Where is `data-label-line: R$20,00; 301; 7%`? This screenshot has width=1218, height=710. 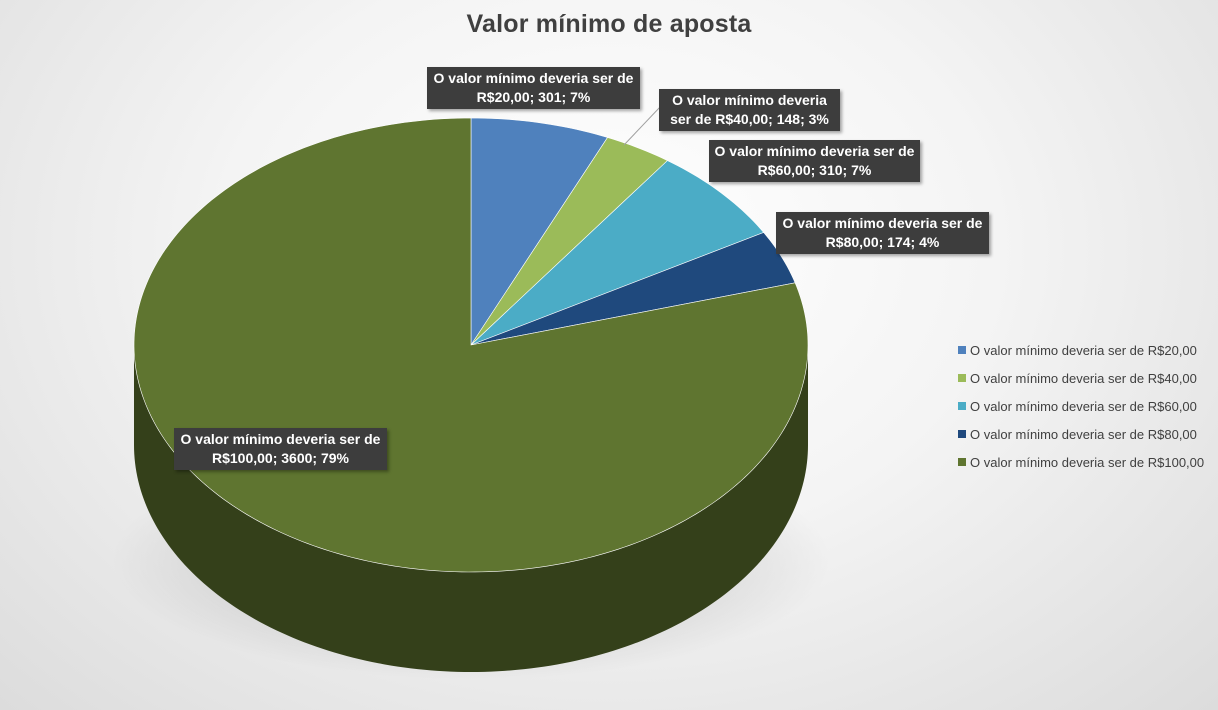
data-label-line: R$20,00; 301; 7% is located at coordinates (533, 97).